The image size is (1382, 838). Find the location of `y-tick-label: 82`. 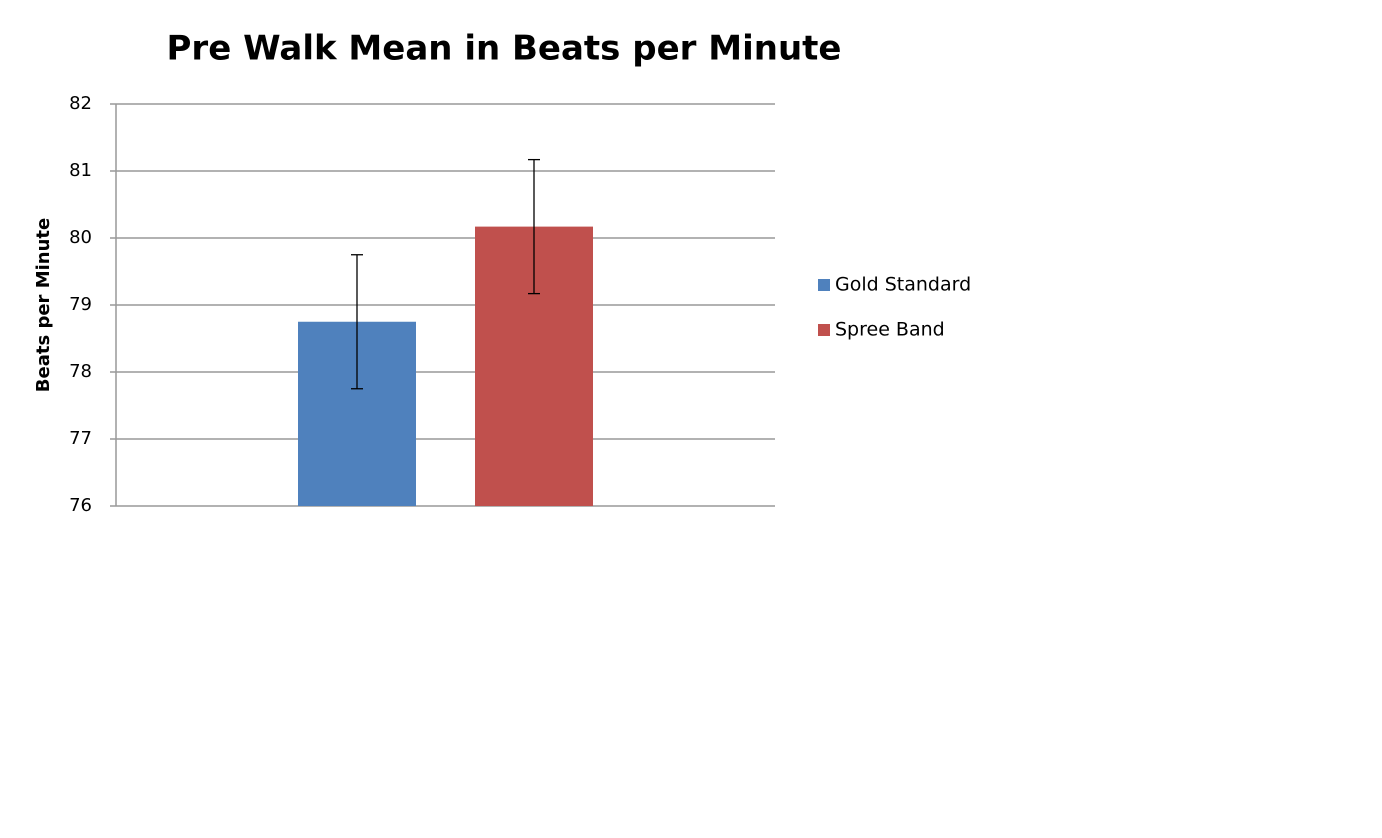

y-tick-label: 82 is located at coordinates (80, 103).